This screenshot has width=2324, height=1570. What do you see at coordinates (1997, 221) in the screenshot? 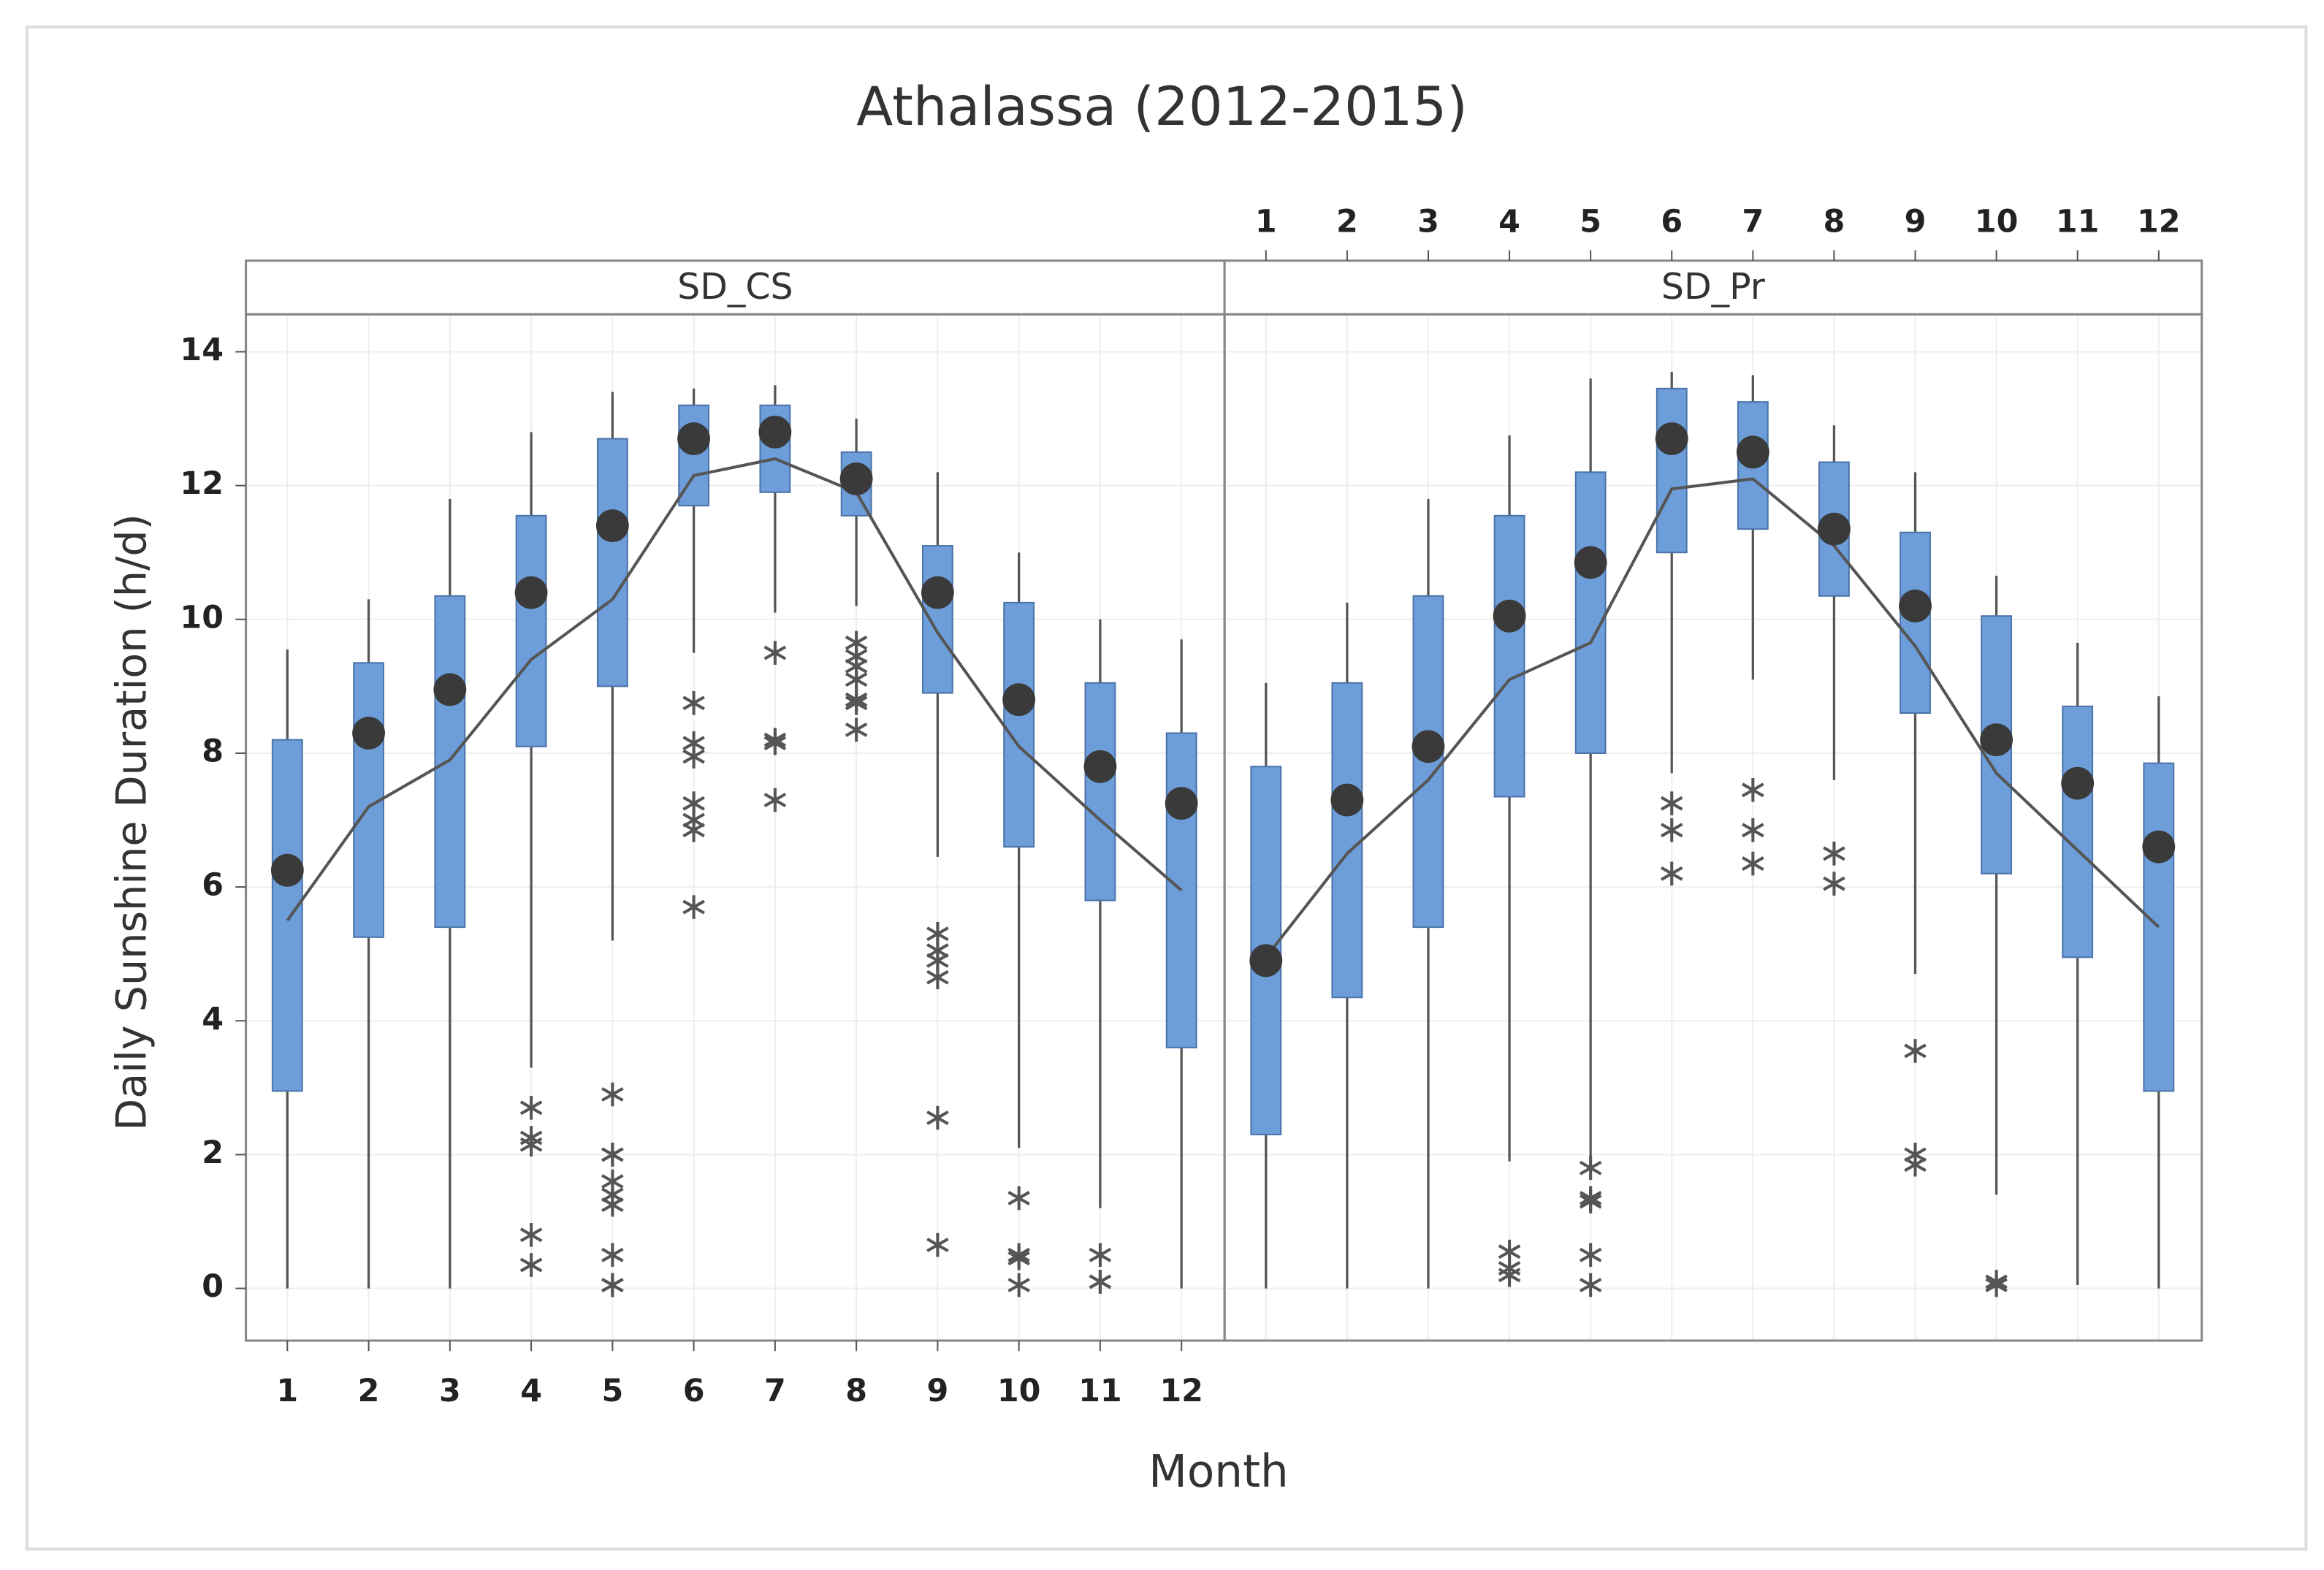
I see `x-tick-label: 10` at bounding box center [1997, 221].